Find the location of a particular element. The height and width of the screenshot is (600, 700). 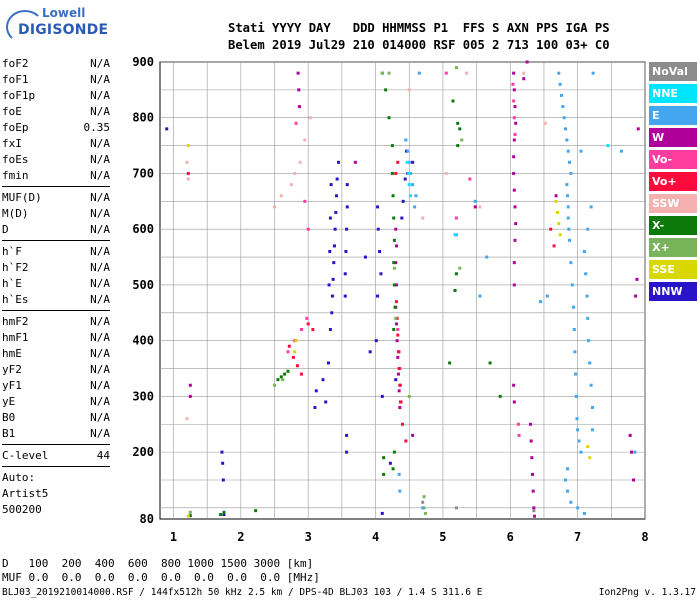

param-name: B1 is located at coordinates (9, 433).